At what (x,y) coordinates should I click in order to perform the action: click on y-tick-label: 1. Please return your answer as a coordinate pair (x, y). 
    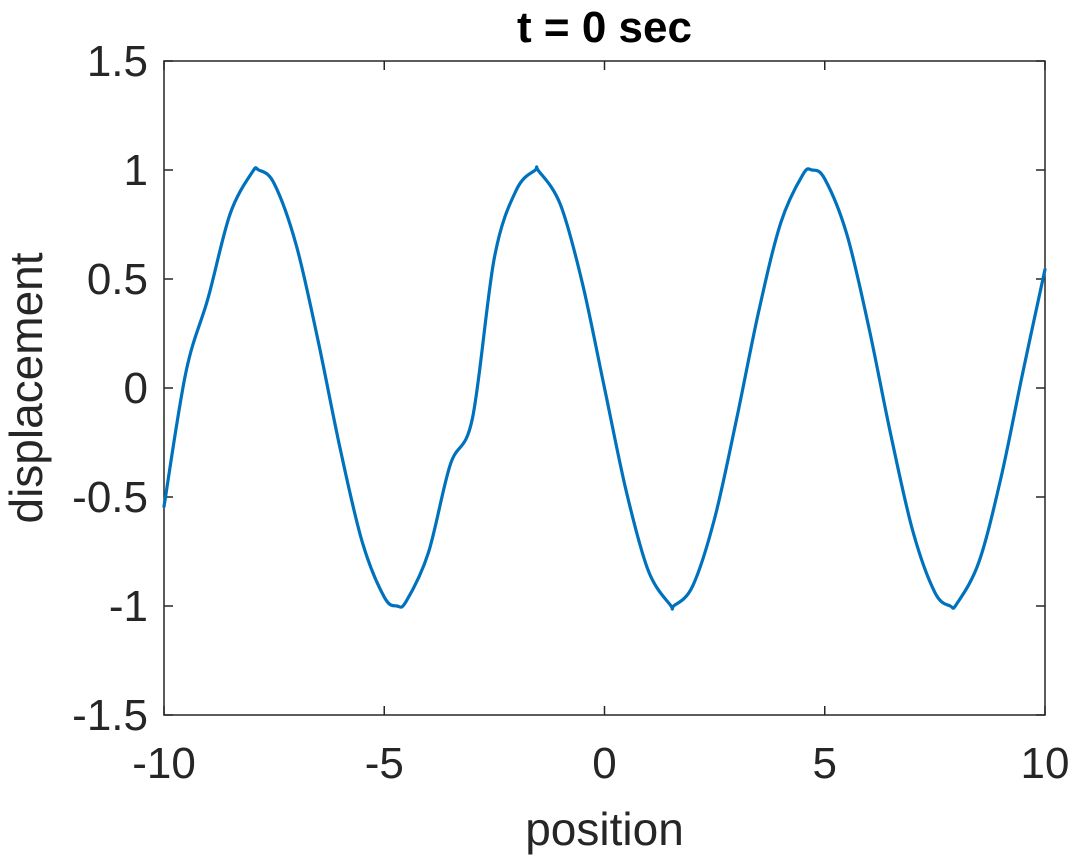
    Looking at the image, I should click on (136, 170).